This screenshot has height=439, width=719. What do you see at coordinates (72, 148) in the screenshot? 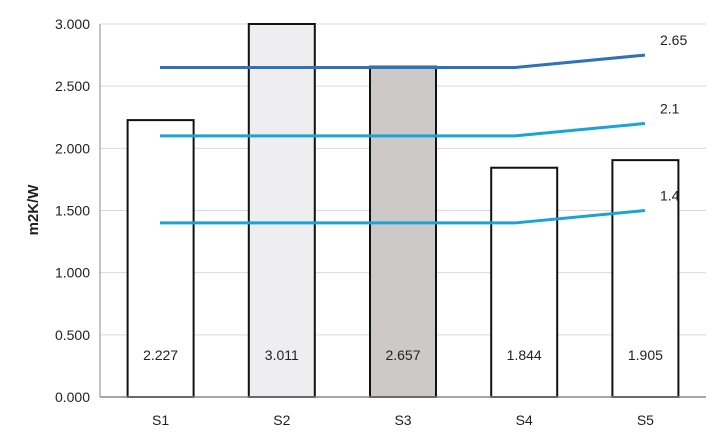
I see `y-tick-label: 2.000` at bounding box center [72, 148].